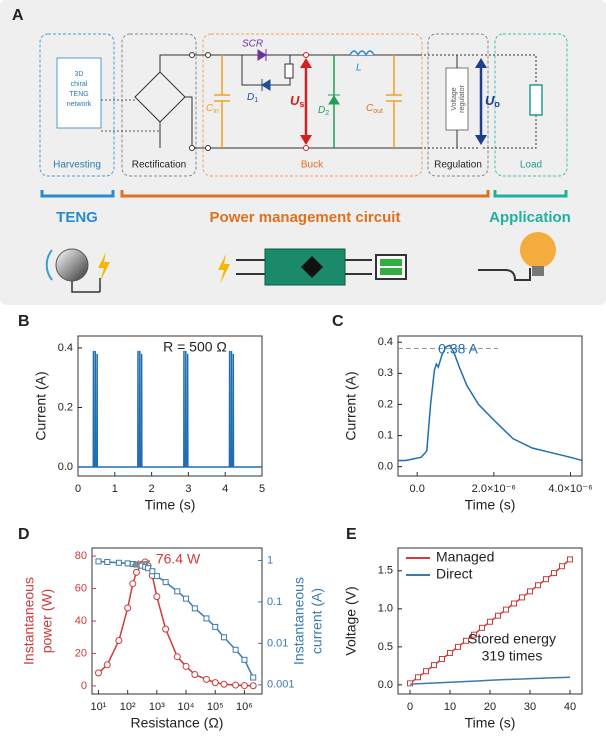 The height and width of the screenshot is (744, 606). What do you see at coordinates (458, 165) in the screenshot?
I see `stage-label: Regulation` at bounding box center [458, 165].